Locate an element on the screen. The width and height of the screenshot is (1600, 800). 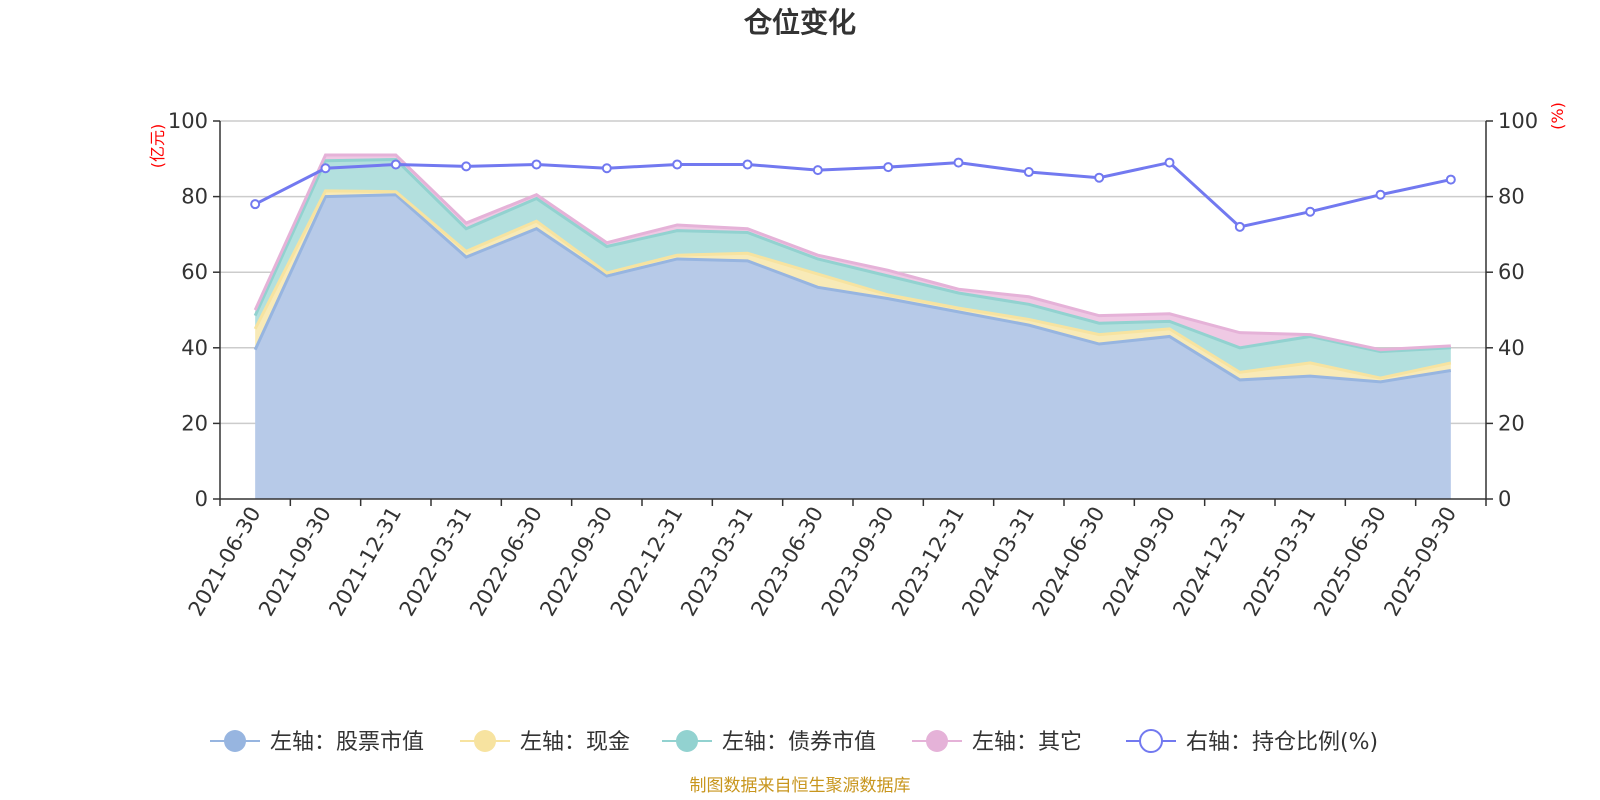
x-axis-tick-label: 2023-03-31 is located at coordinates (717, 562).